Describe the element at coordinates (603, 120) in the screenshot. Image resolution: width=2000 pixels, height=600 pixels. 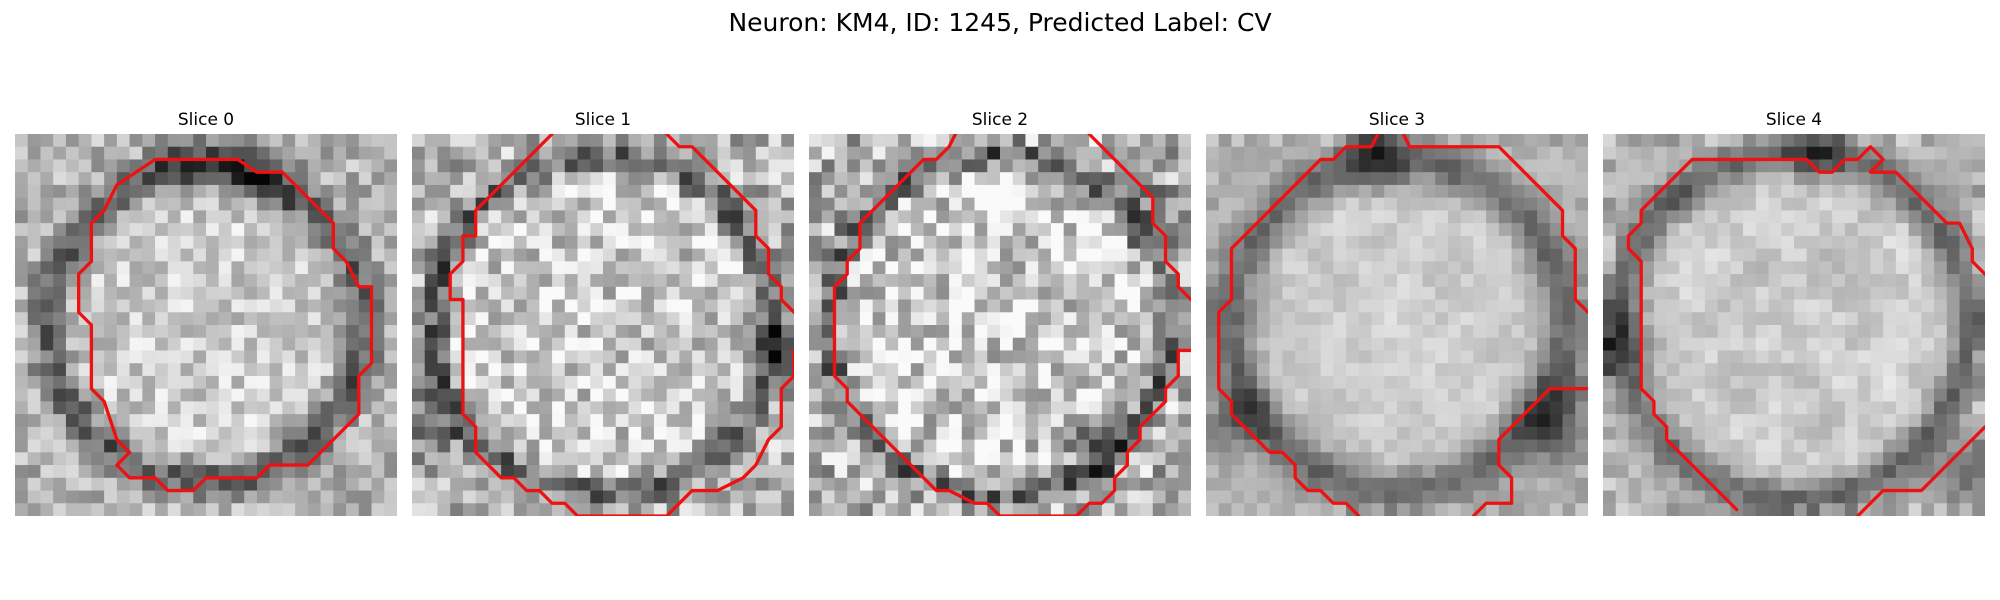
I see `slice-title: Slice 1` at that location.